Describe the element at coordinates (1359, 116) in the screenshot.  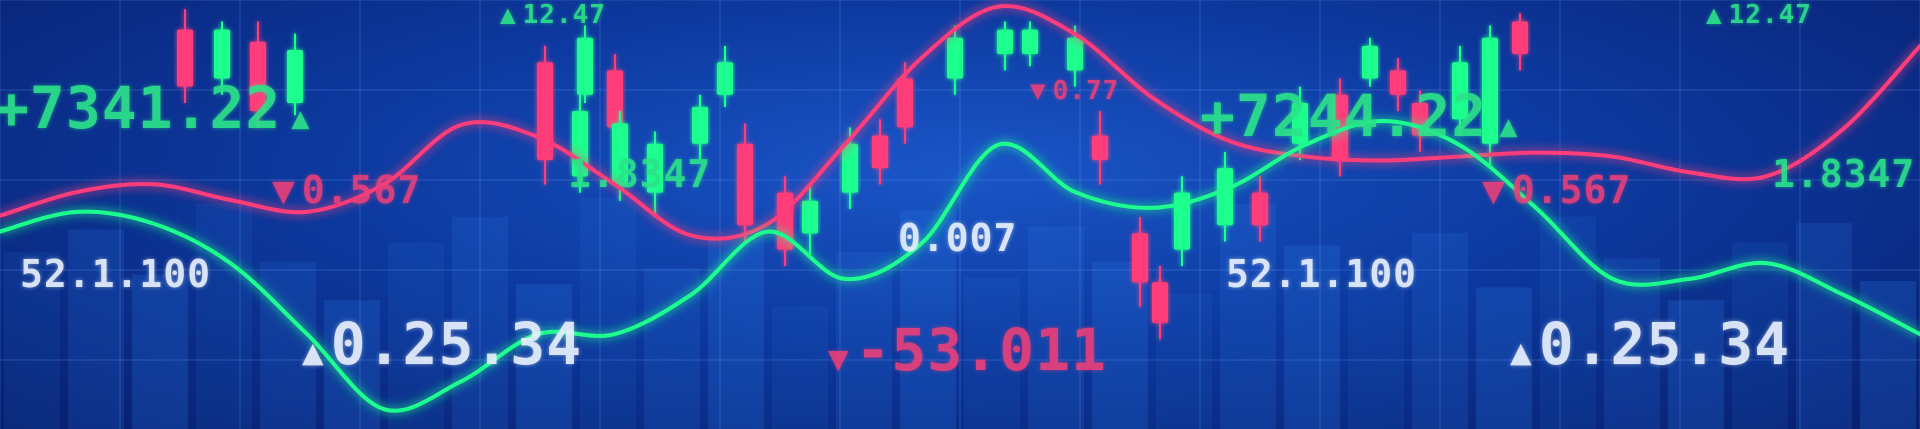
I see `ticker-right-top: +7244.22 ▲` at that location.